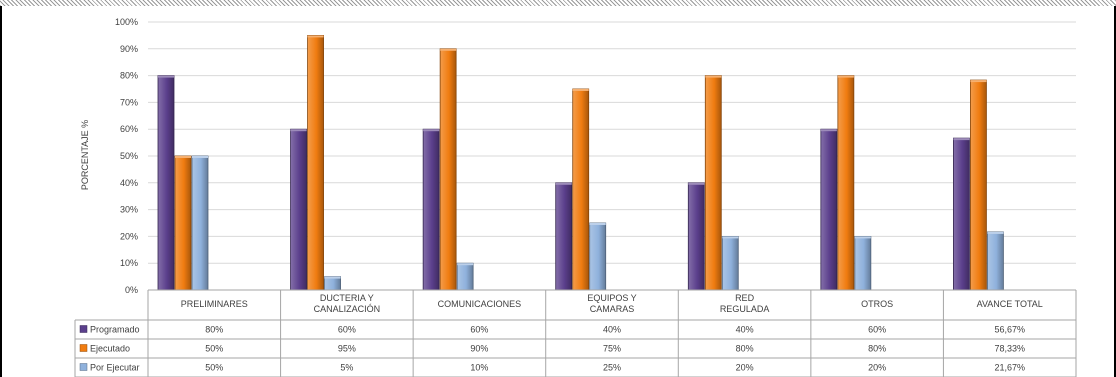 The image size is (1116, 377). What do you see at coordinates (1009, 368) in the screenshot?
I see `data-label: 21,67%` at bounding box center [1009, 368].